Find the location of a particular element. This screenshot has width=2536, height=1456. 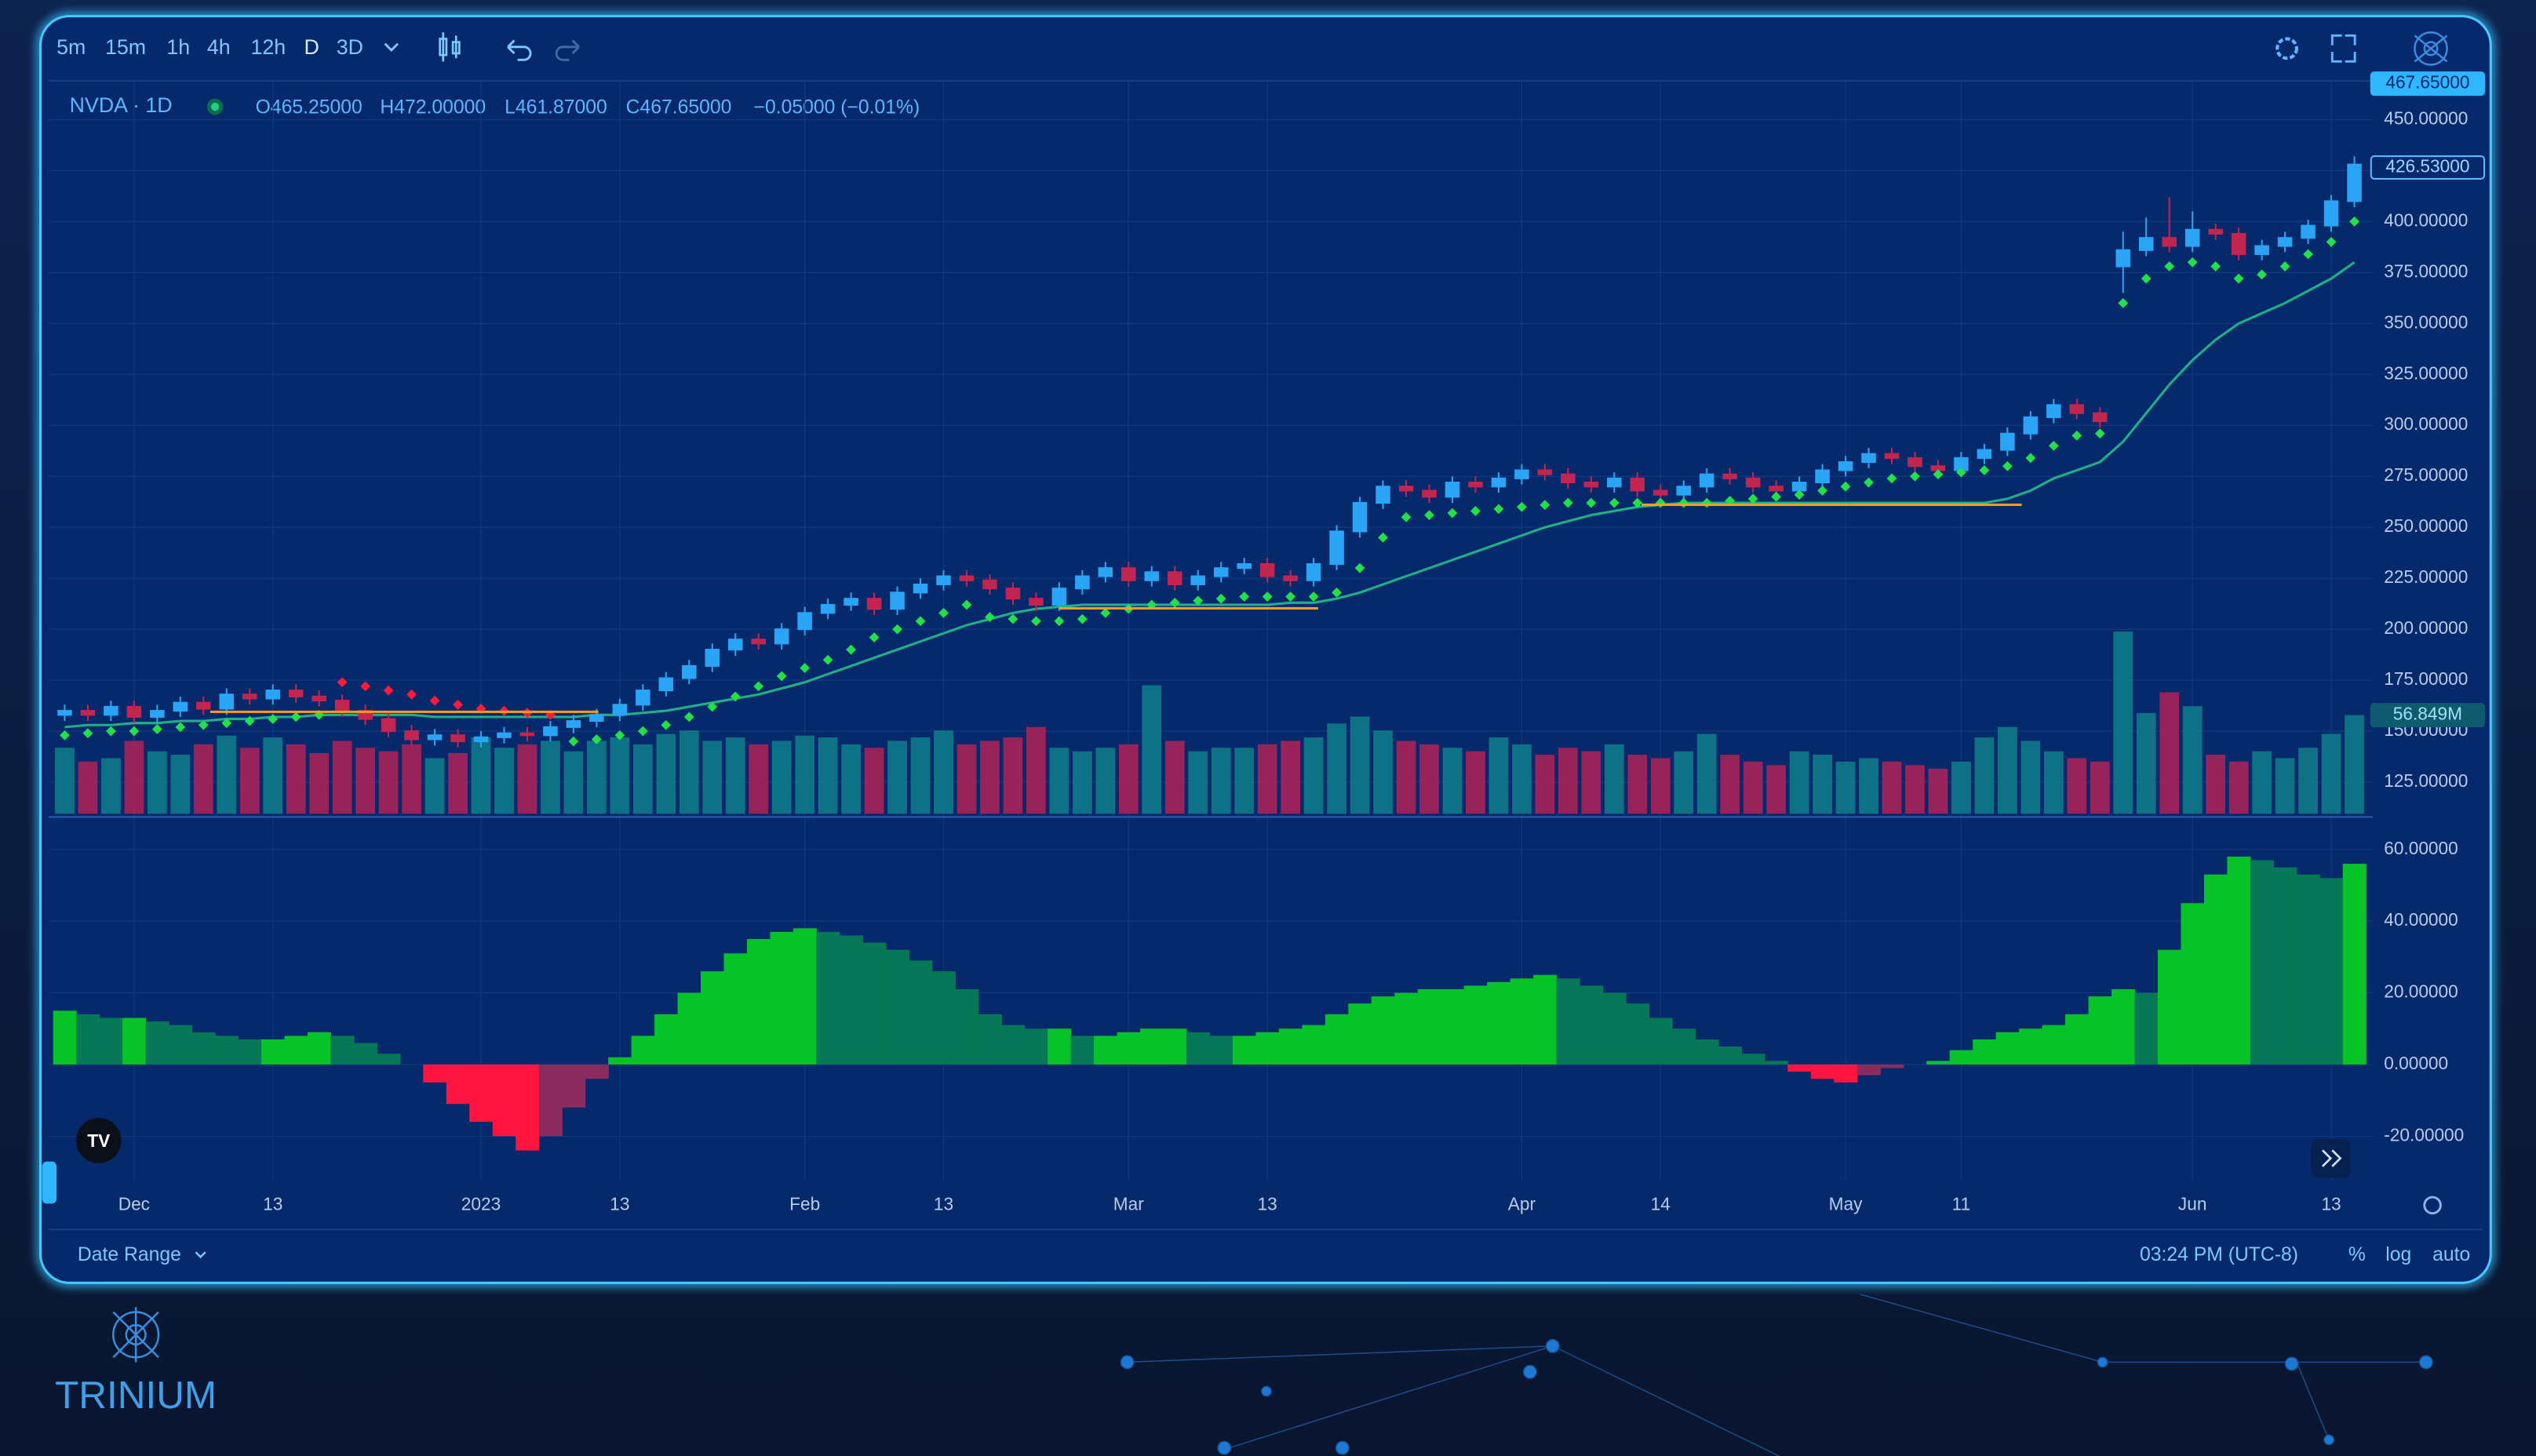

timeframe-button: 5m is located at coordinates (71, 47).